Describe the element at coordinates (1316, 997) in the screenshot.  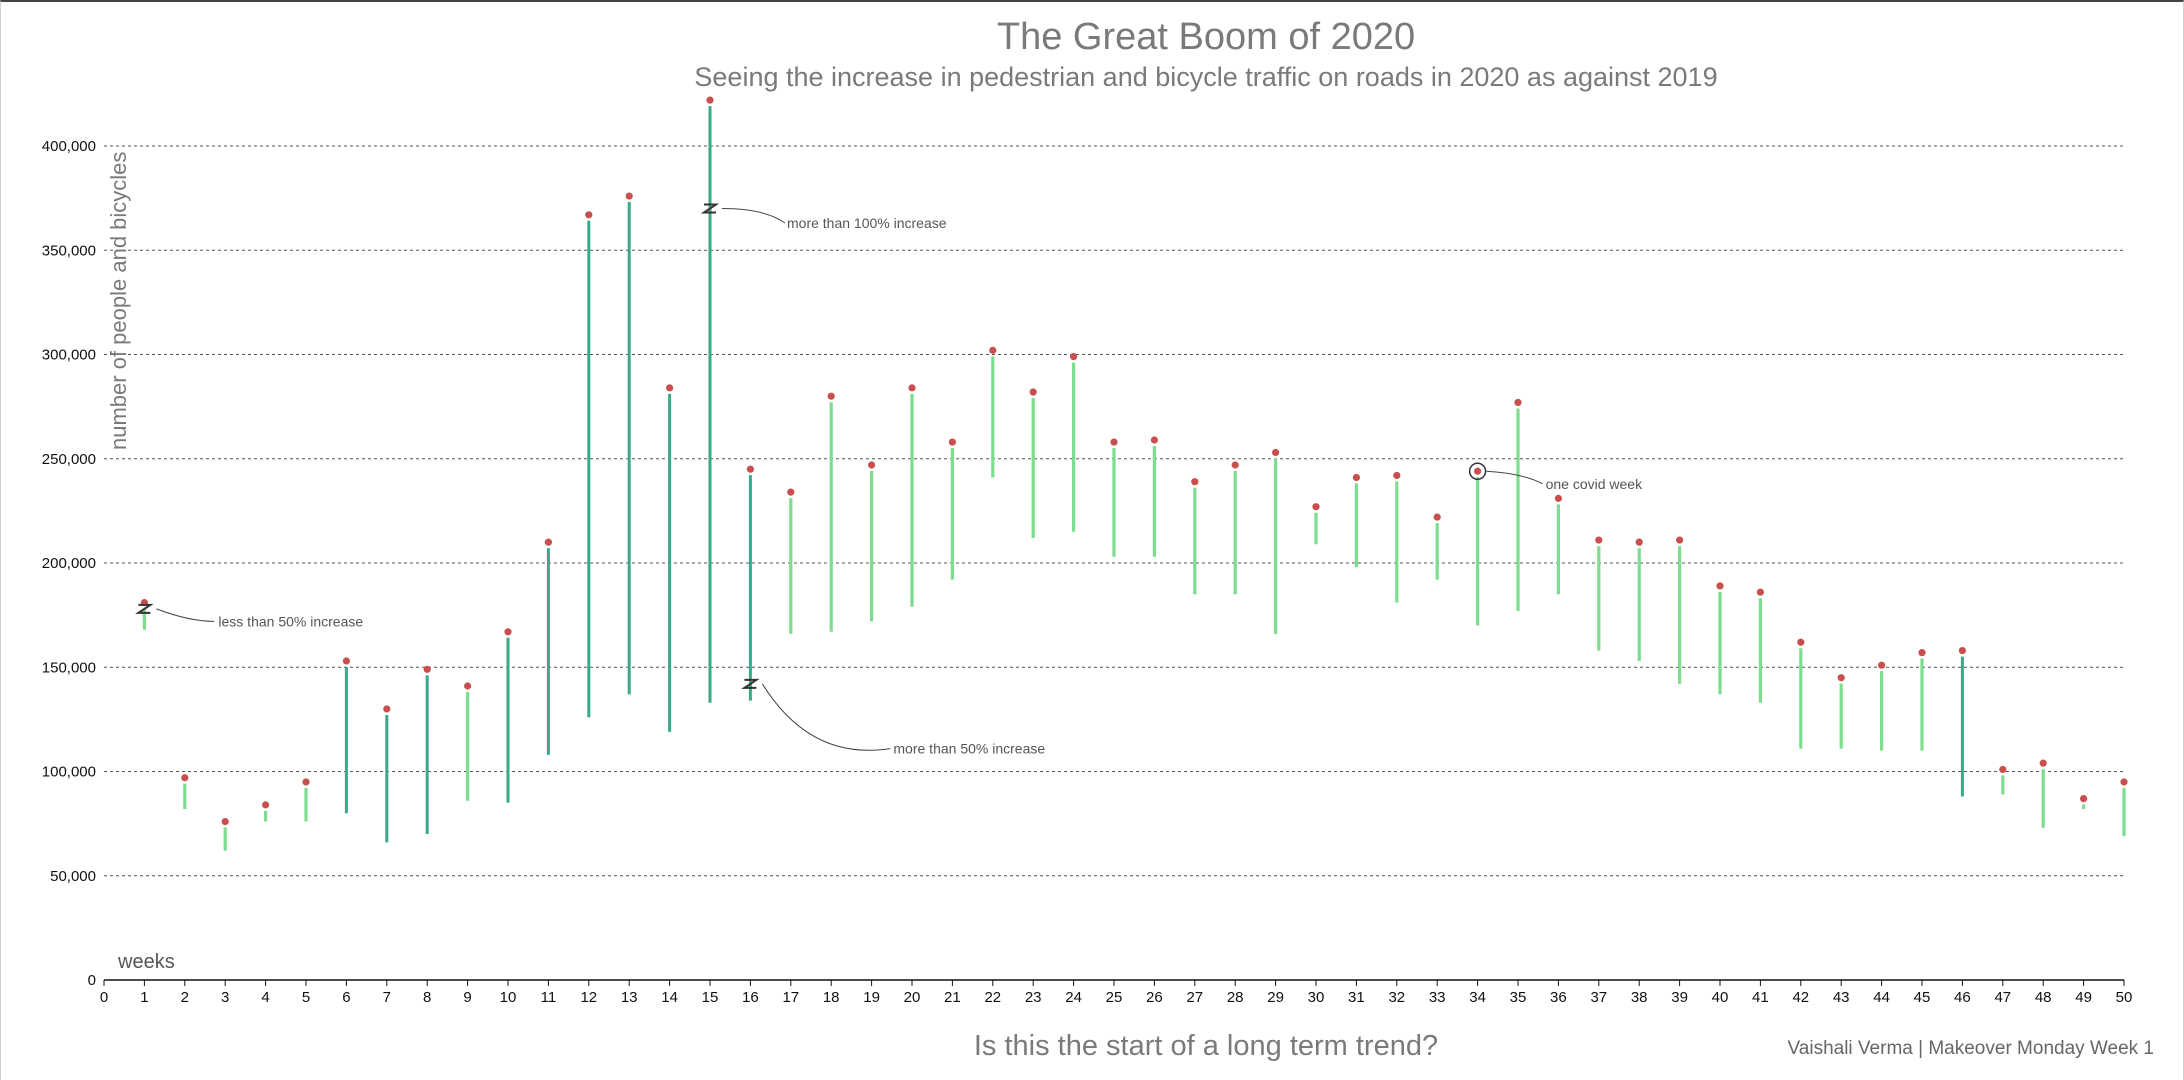
I see `x-tick-label: 30` at that location.